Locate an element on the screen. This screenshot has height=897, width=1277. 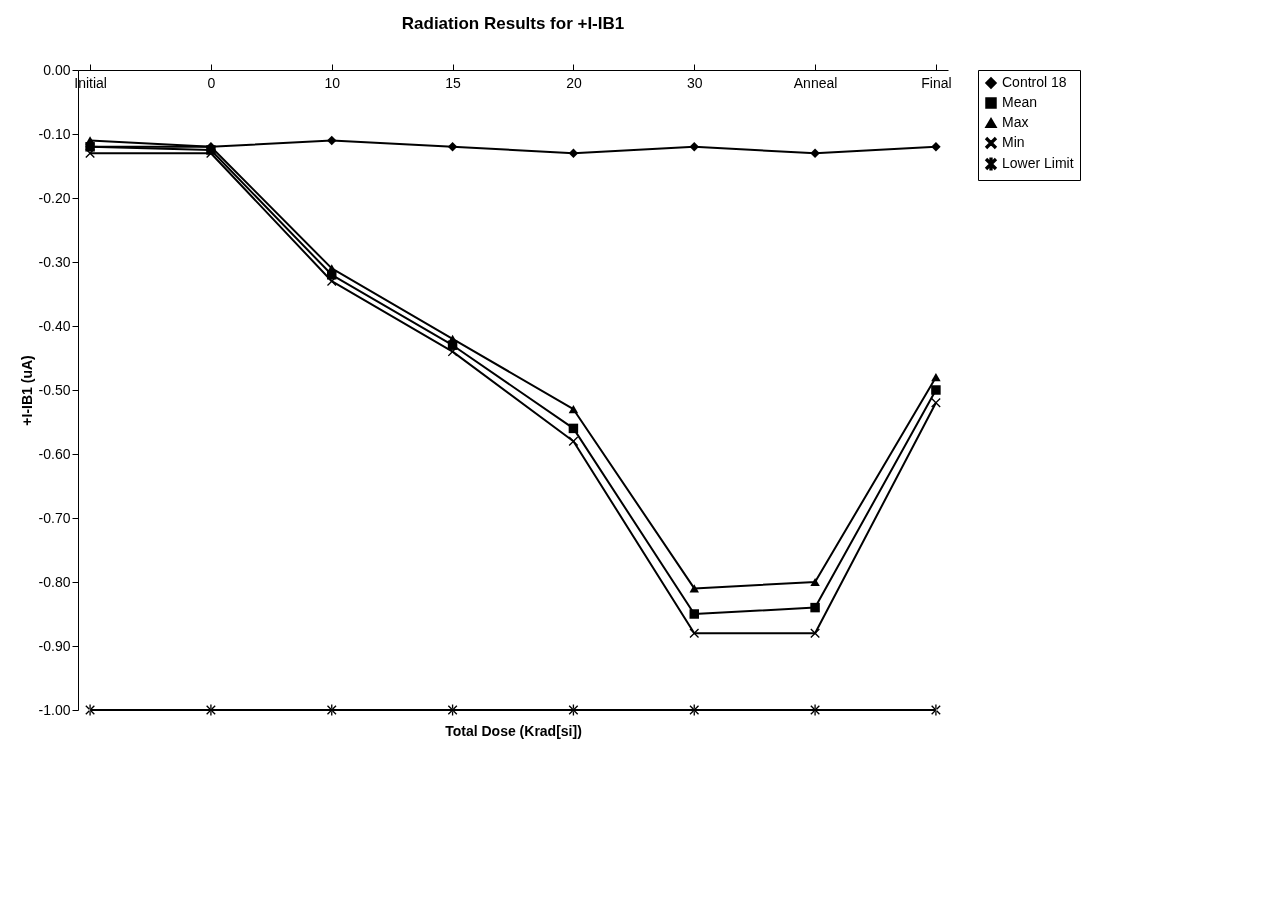
legend-label: Max is located at coordinates (1015, 122).